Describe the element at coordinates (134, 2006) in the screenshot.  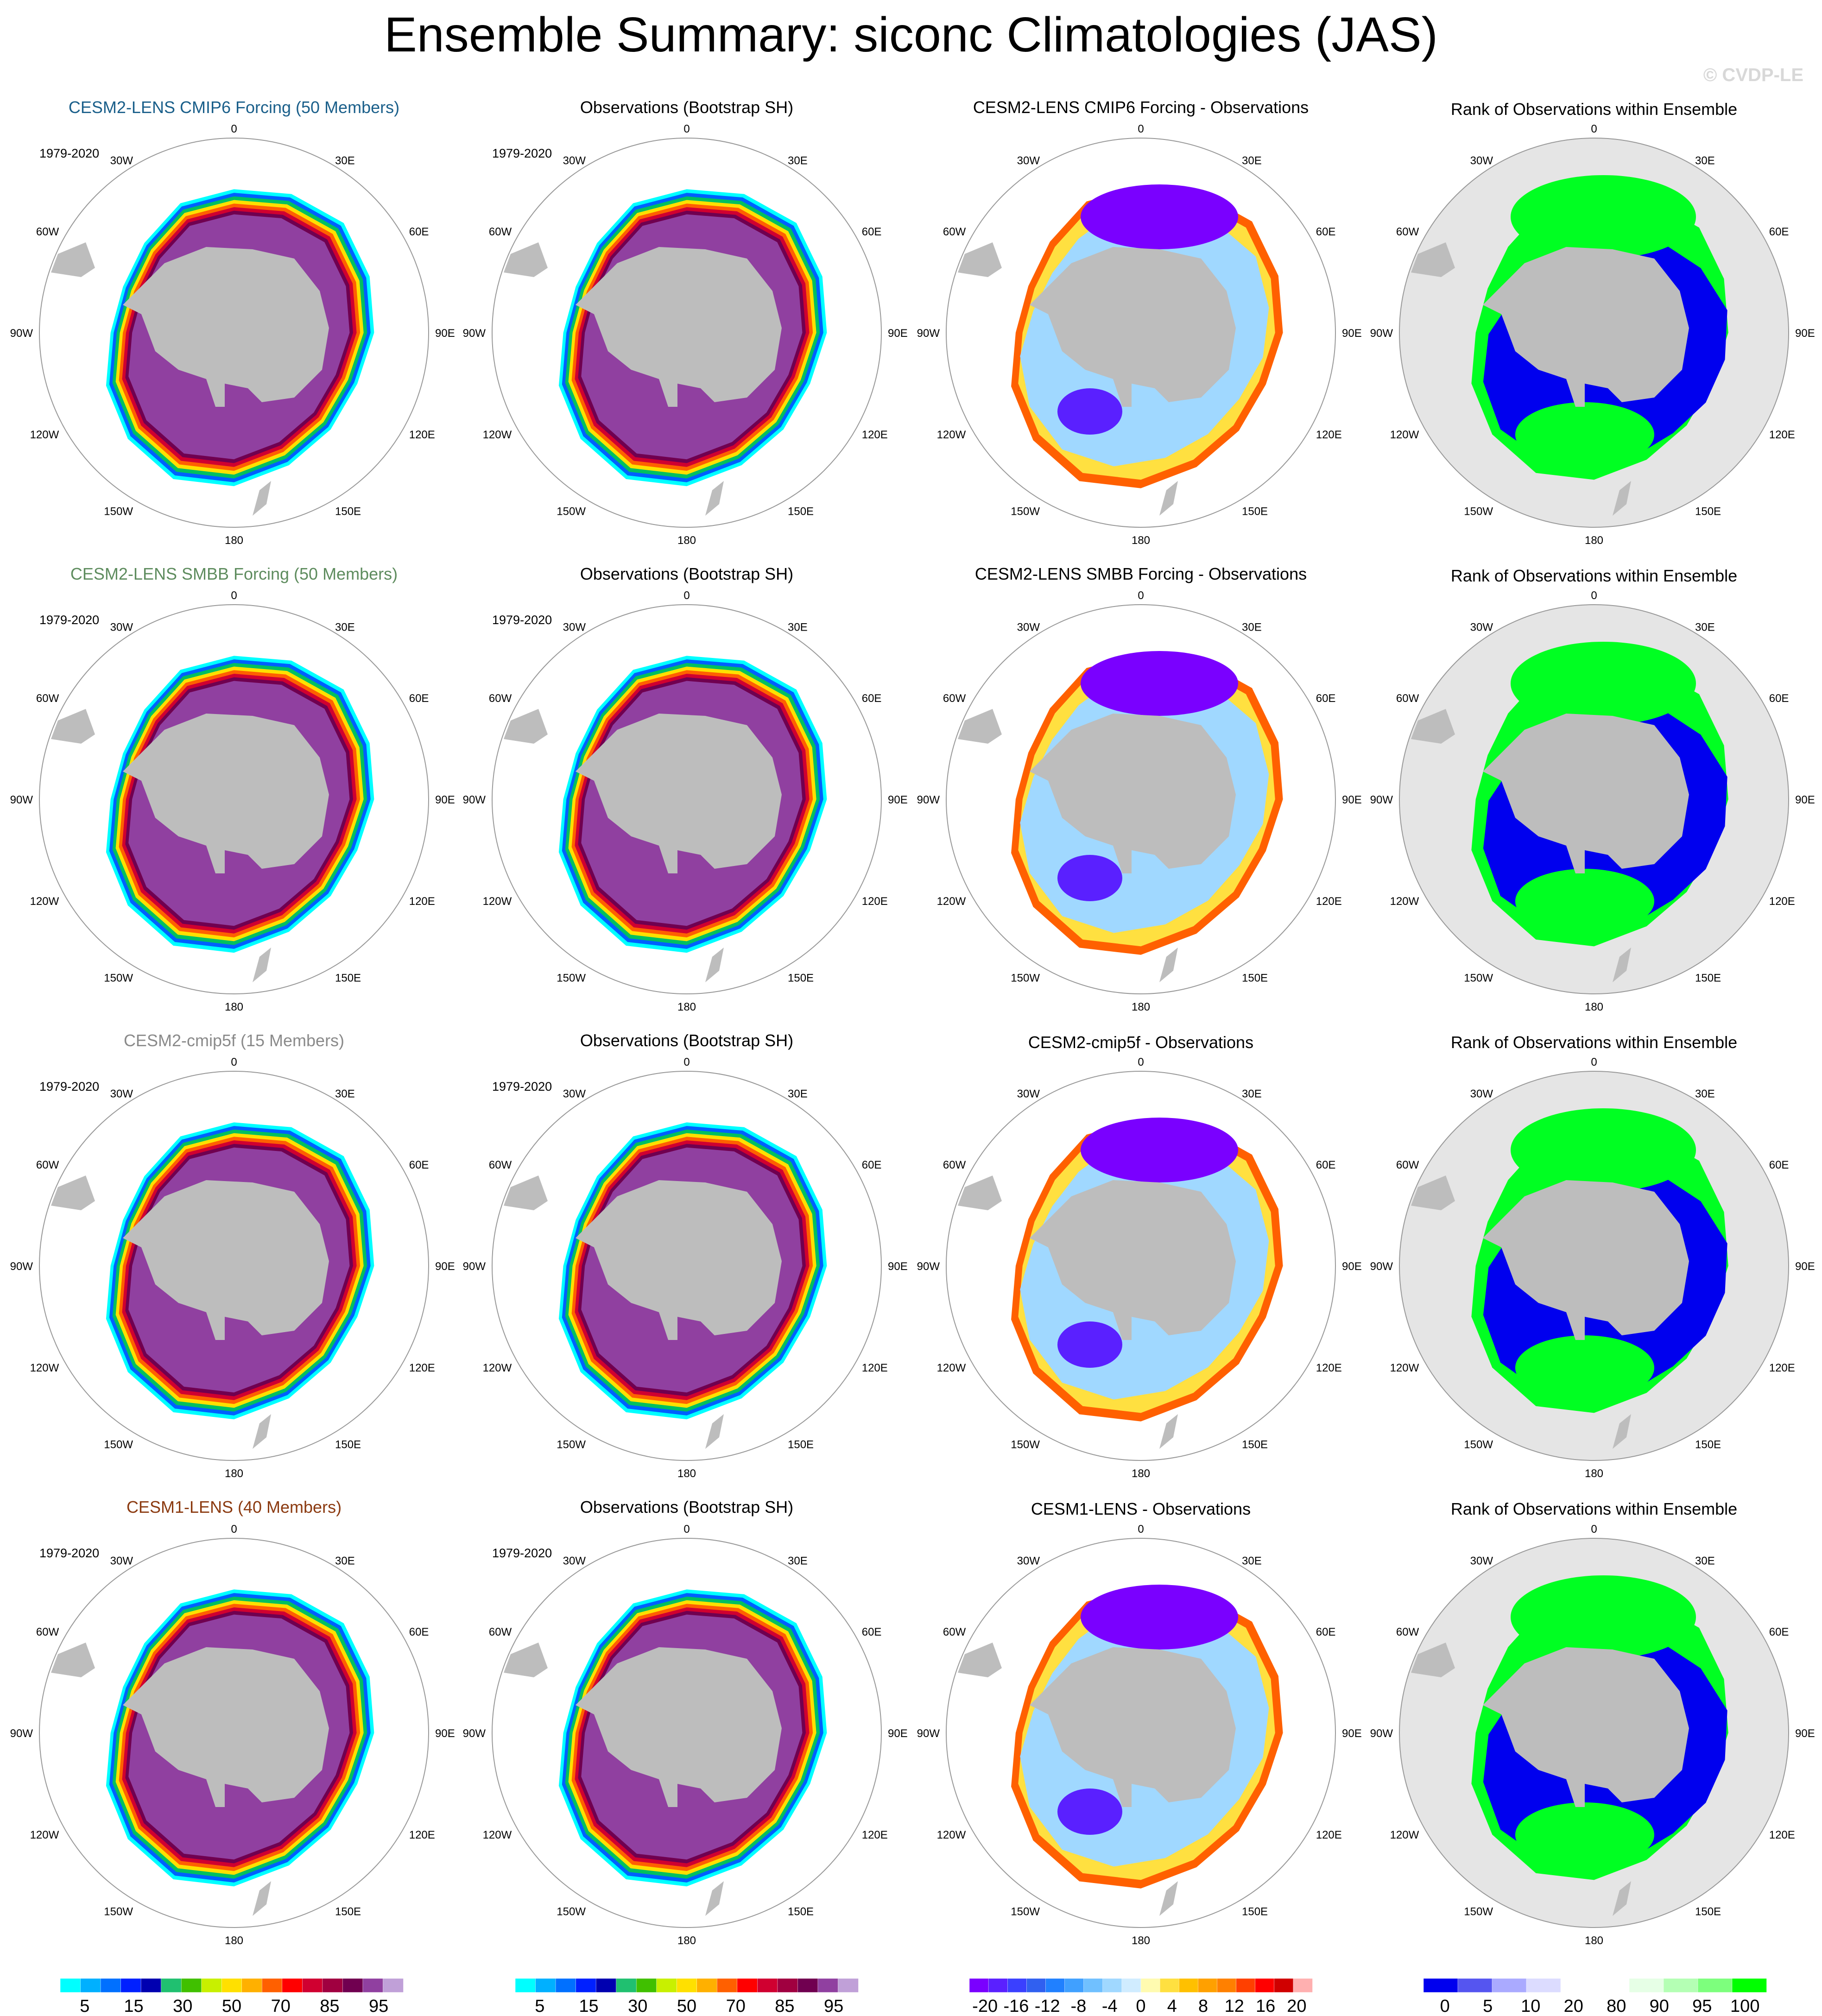
I see `colorbar-tick-label: 15` at that location.